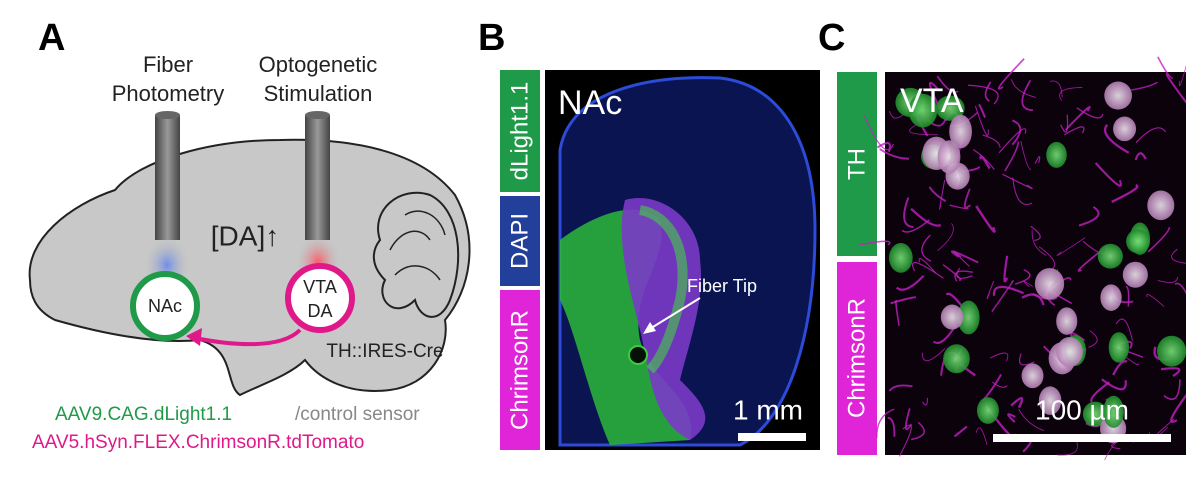  I want to click on stim-label: Optogenetic, so click(318, 64).